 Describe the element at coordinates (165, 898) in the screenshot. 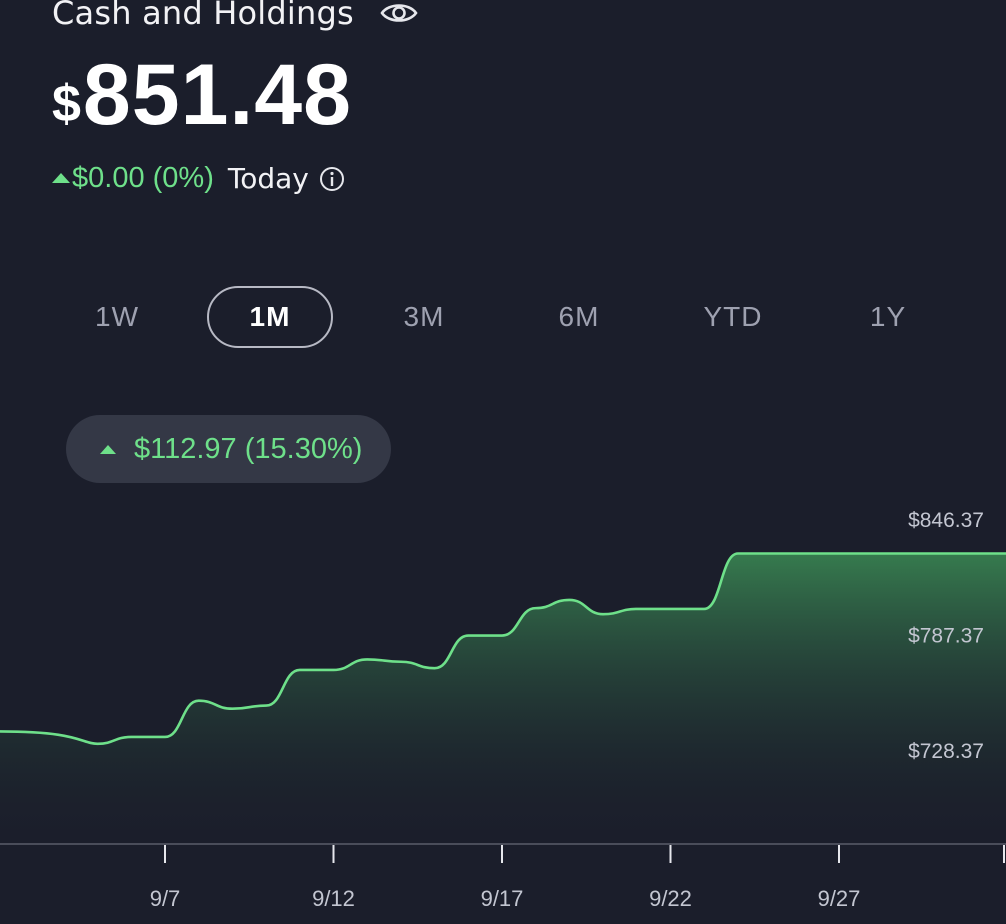

I see `x-tick-label: 9/7` at that location.